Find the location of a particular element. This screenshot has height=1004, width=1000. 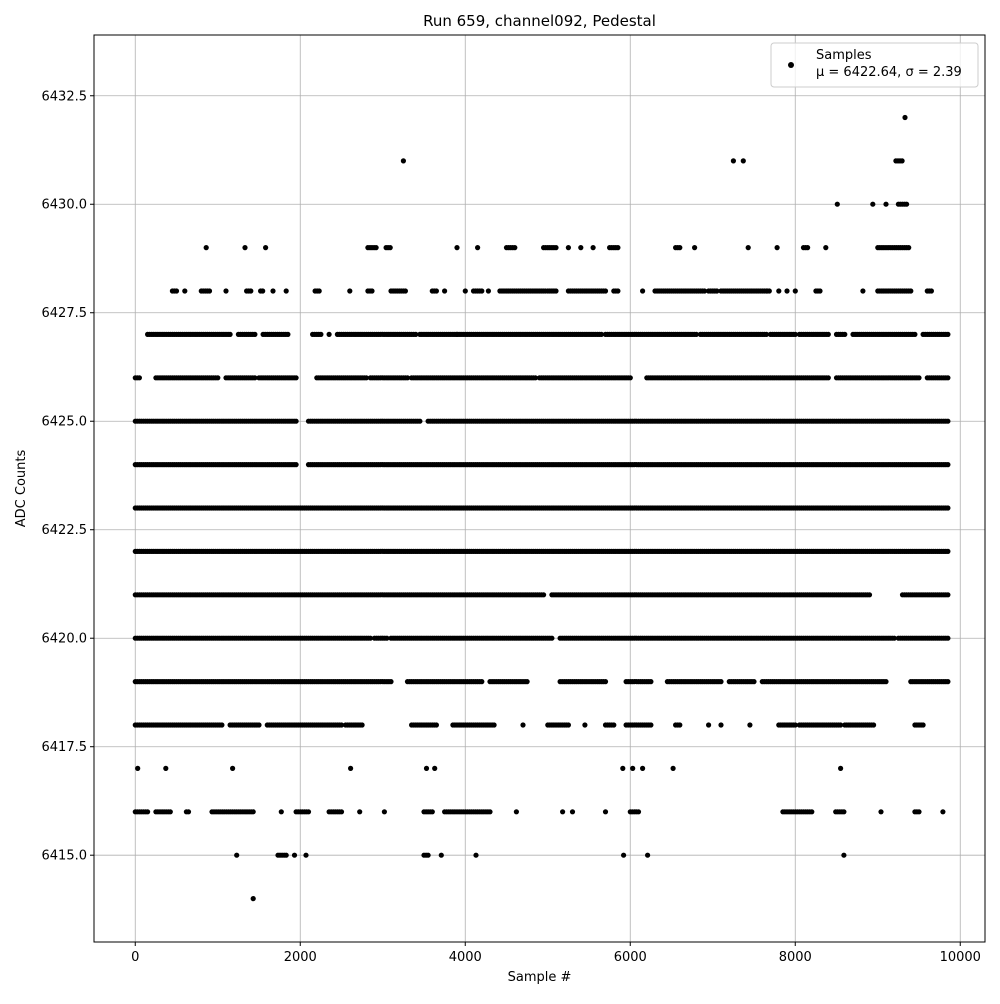

x-tick-label: 0 is located at coordinates (135, 957).